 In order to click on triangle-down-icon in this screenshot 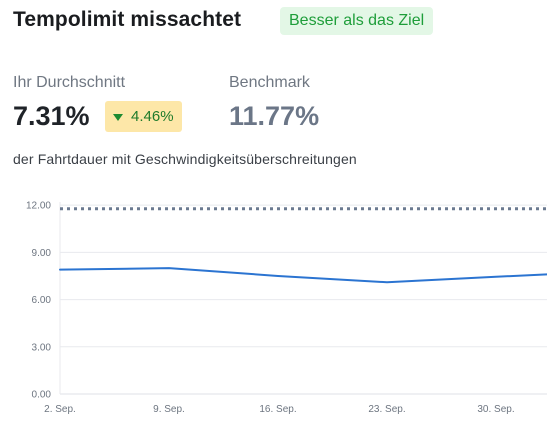, I will do `click(118, 117)`.